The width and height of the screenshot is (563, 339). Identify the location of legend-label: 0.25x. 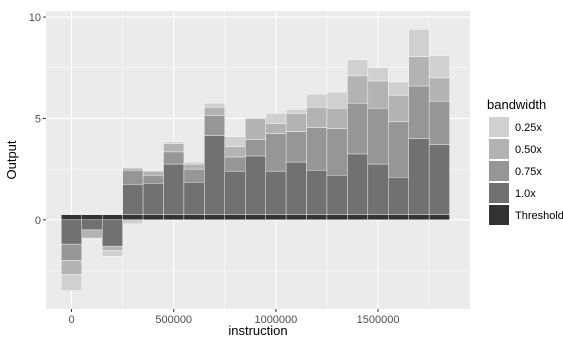
(528, 128).